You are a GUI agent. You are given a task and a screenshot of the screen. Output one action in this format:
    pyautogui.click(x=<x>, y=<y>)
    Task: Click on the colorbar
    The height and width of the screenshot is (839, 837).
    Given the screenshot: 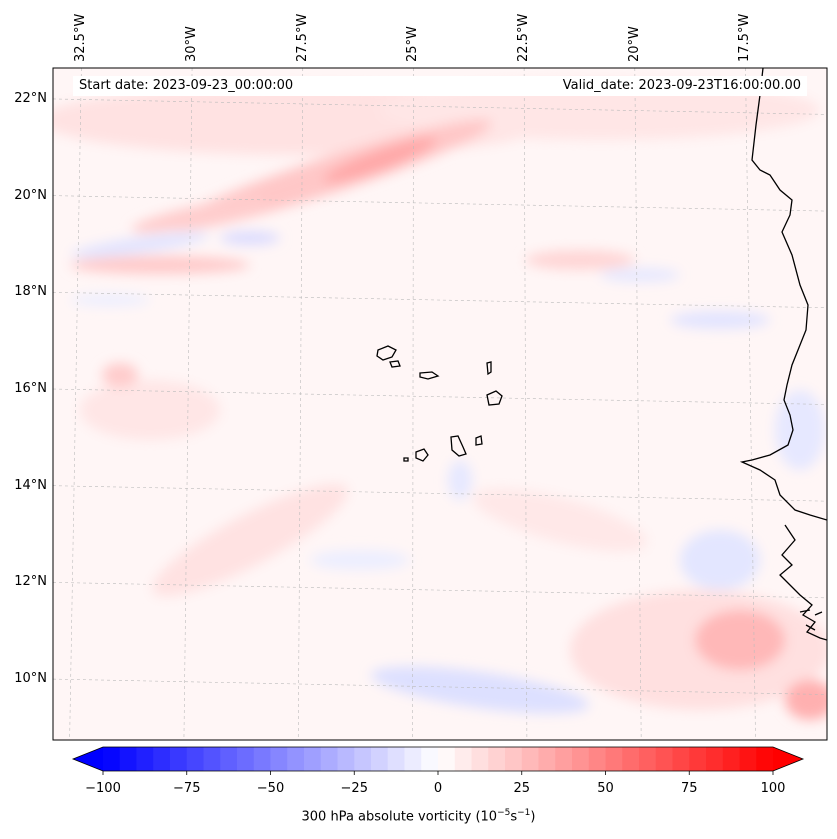 What is the action you would take?
    pyautogui.click(x=438, y=760)
    